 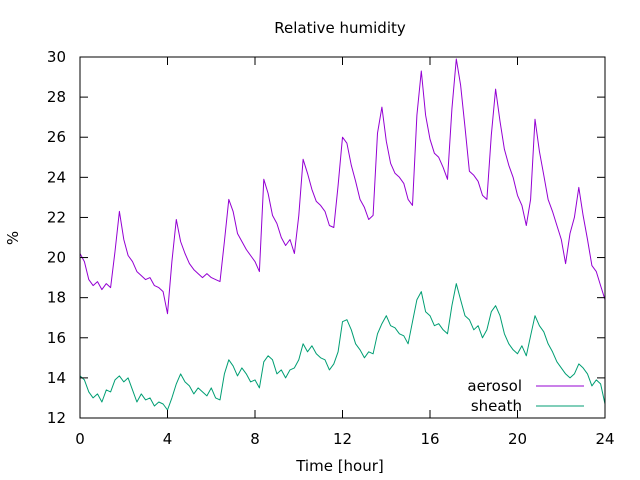 I want to click on y-tick-label: 24, so click(x=56, y=177).